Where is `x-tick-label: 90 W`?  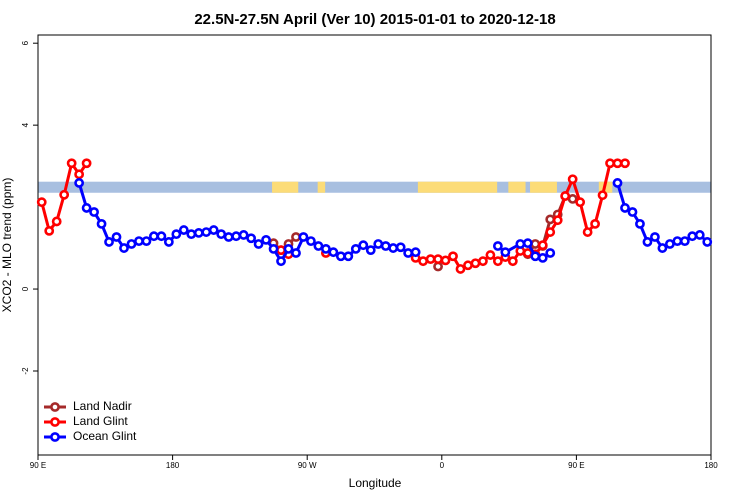 x-tick-label: 90 W is located at coordinates (307, 465).